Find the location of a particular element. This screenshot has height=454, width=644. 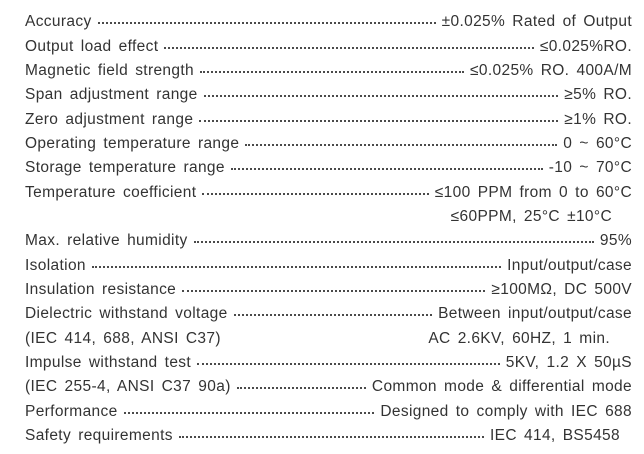

spec-label: Output load effect is located at coordinates (92, 46).